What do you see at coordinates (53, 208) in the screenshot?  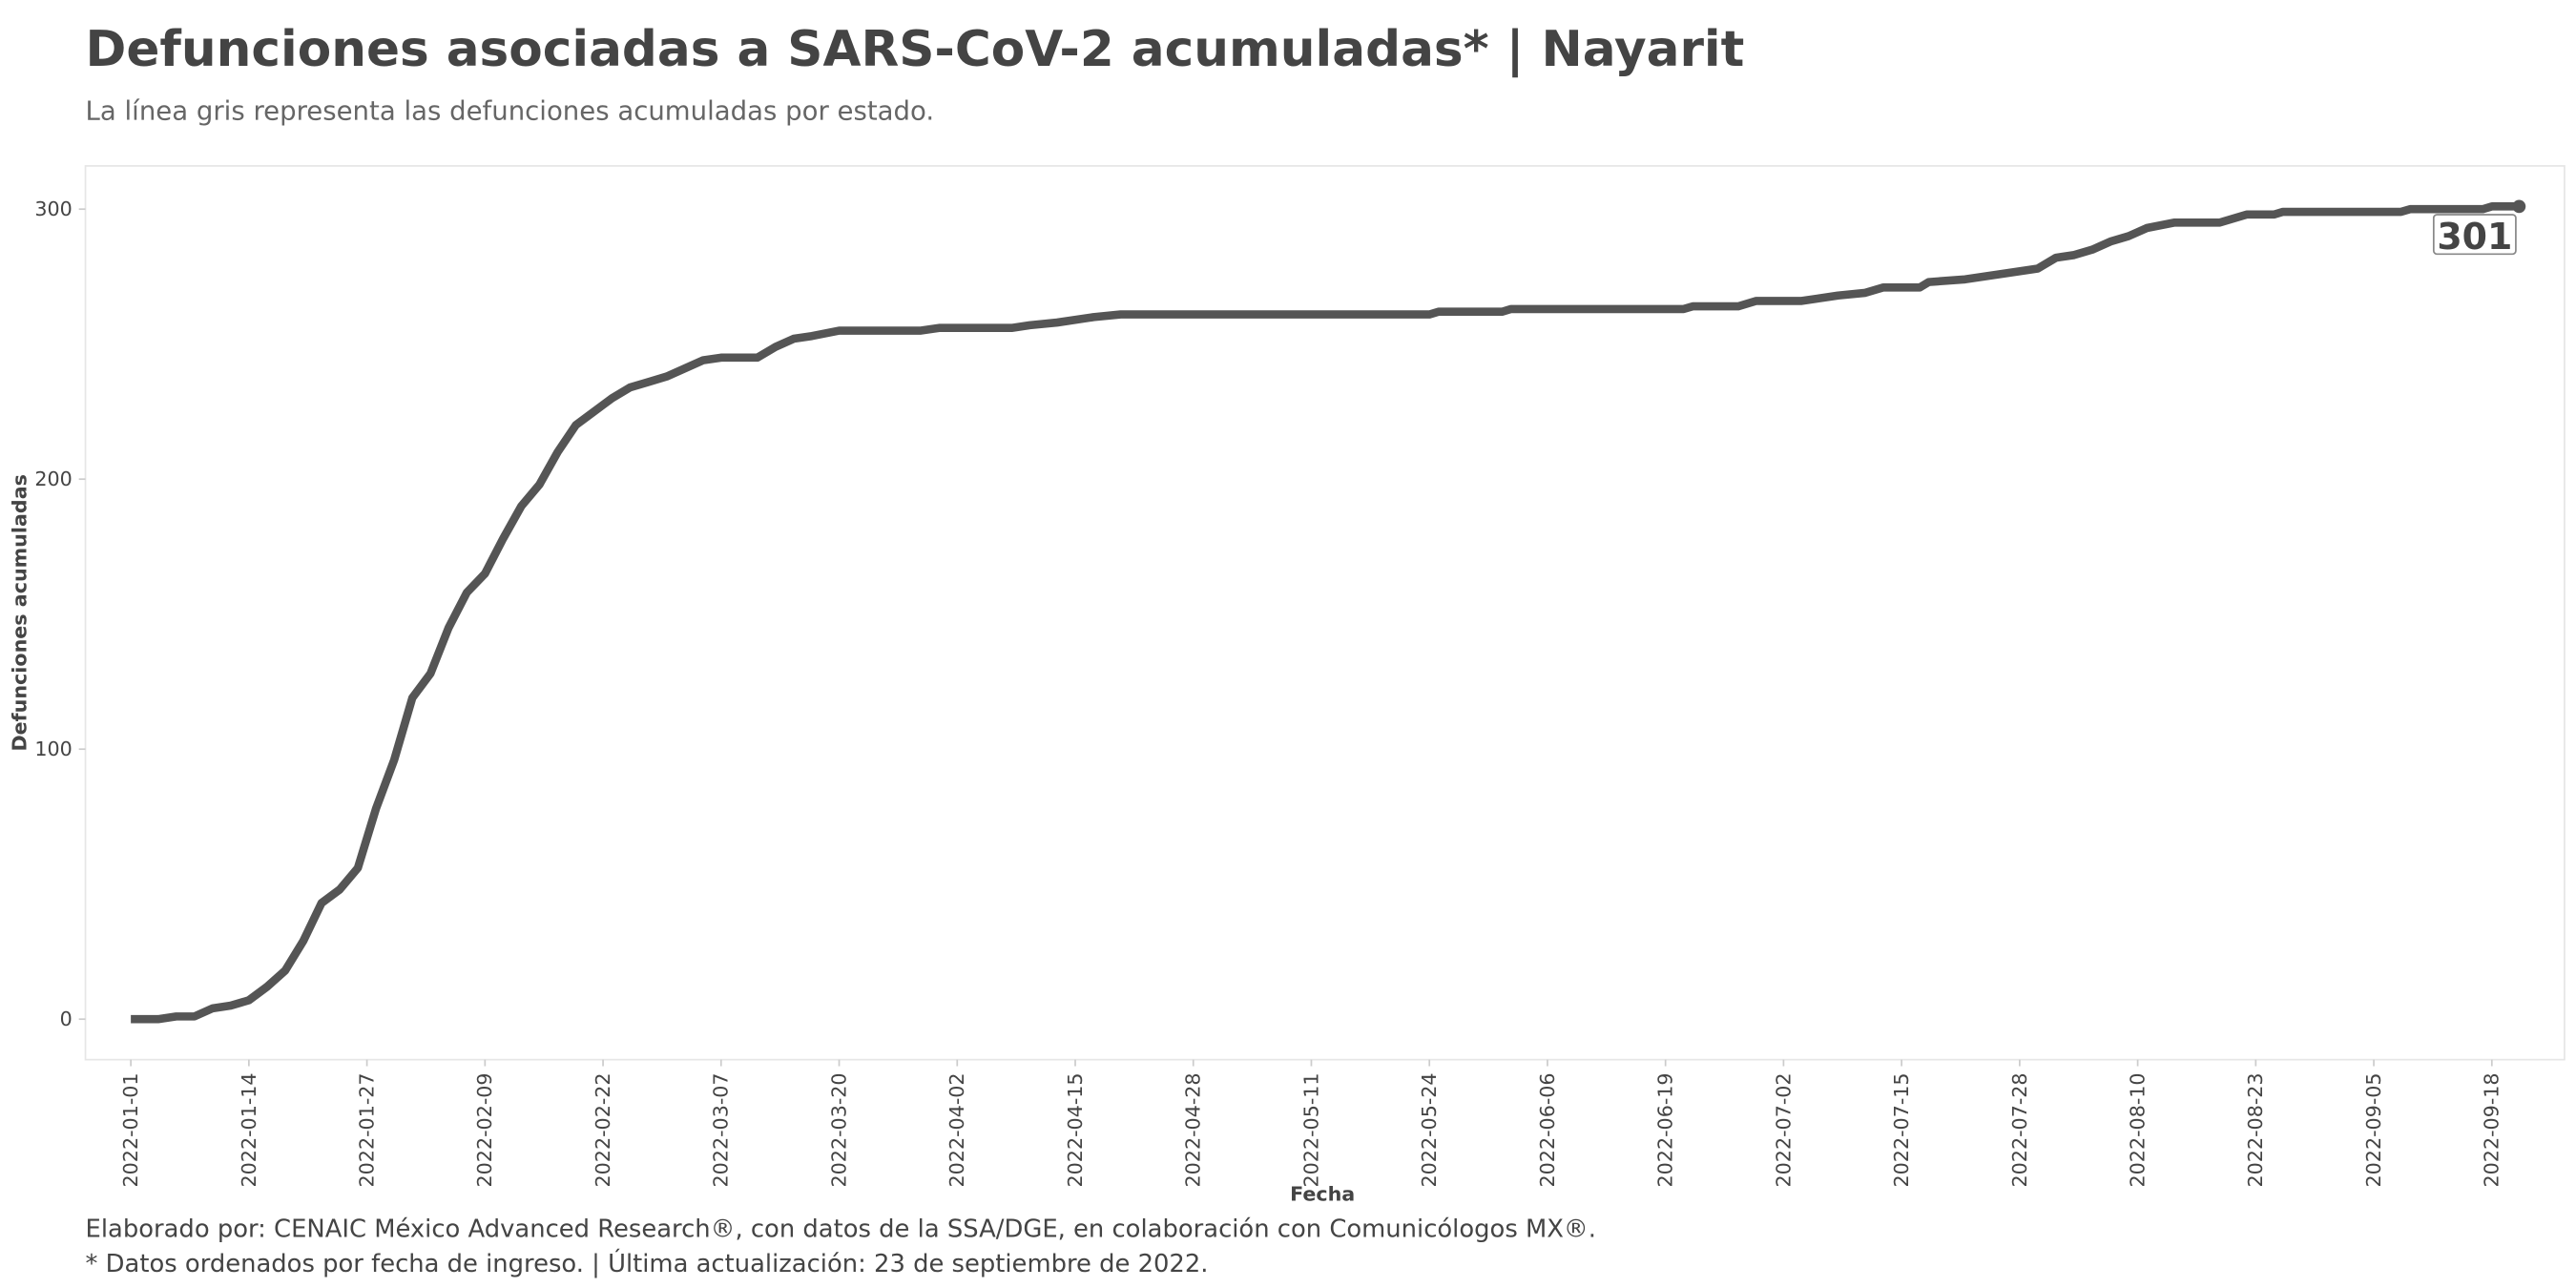 I see `y-tick-label: 300` at bounding box center [53, 208].